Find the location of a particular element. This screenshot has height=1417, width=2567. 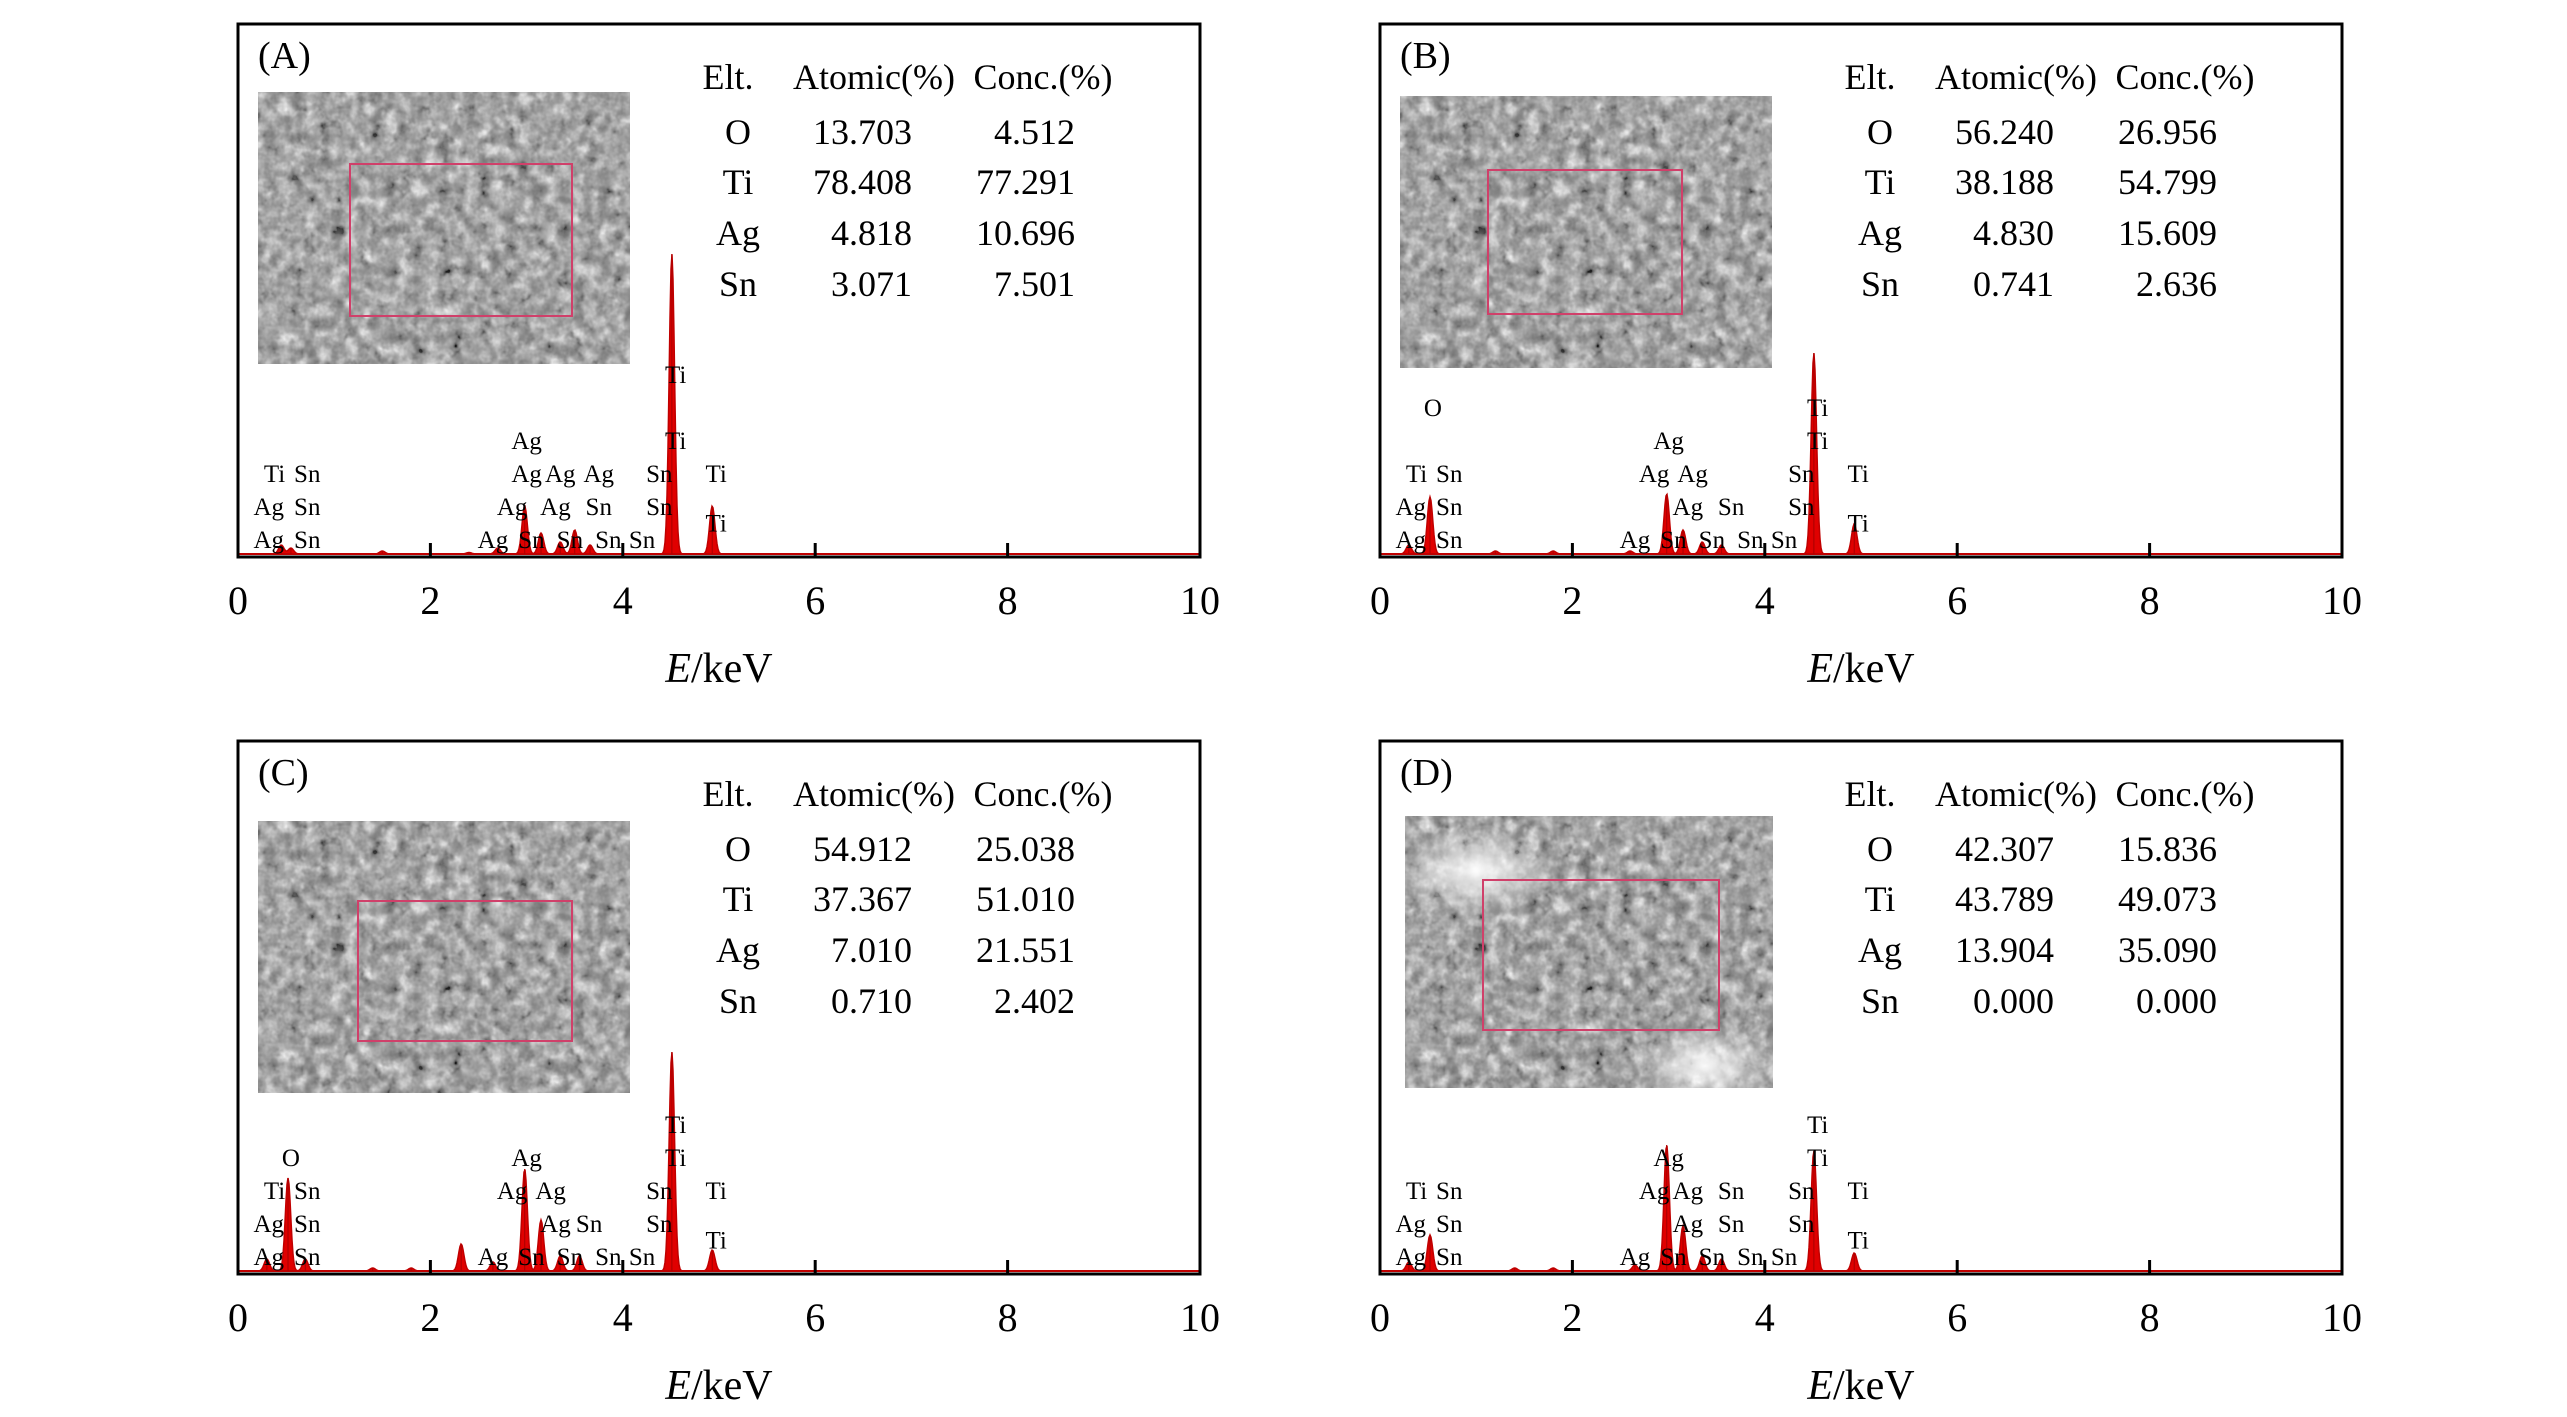

table-cell: 4.818 is located at coordinates (871, 233).